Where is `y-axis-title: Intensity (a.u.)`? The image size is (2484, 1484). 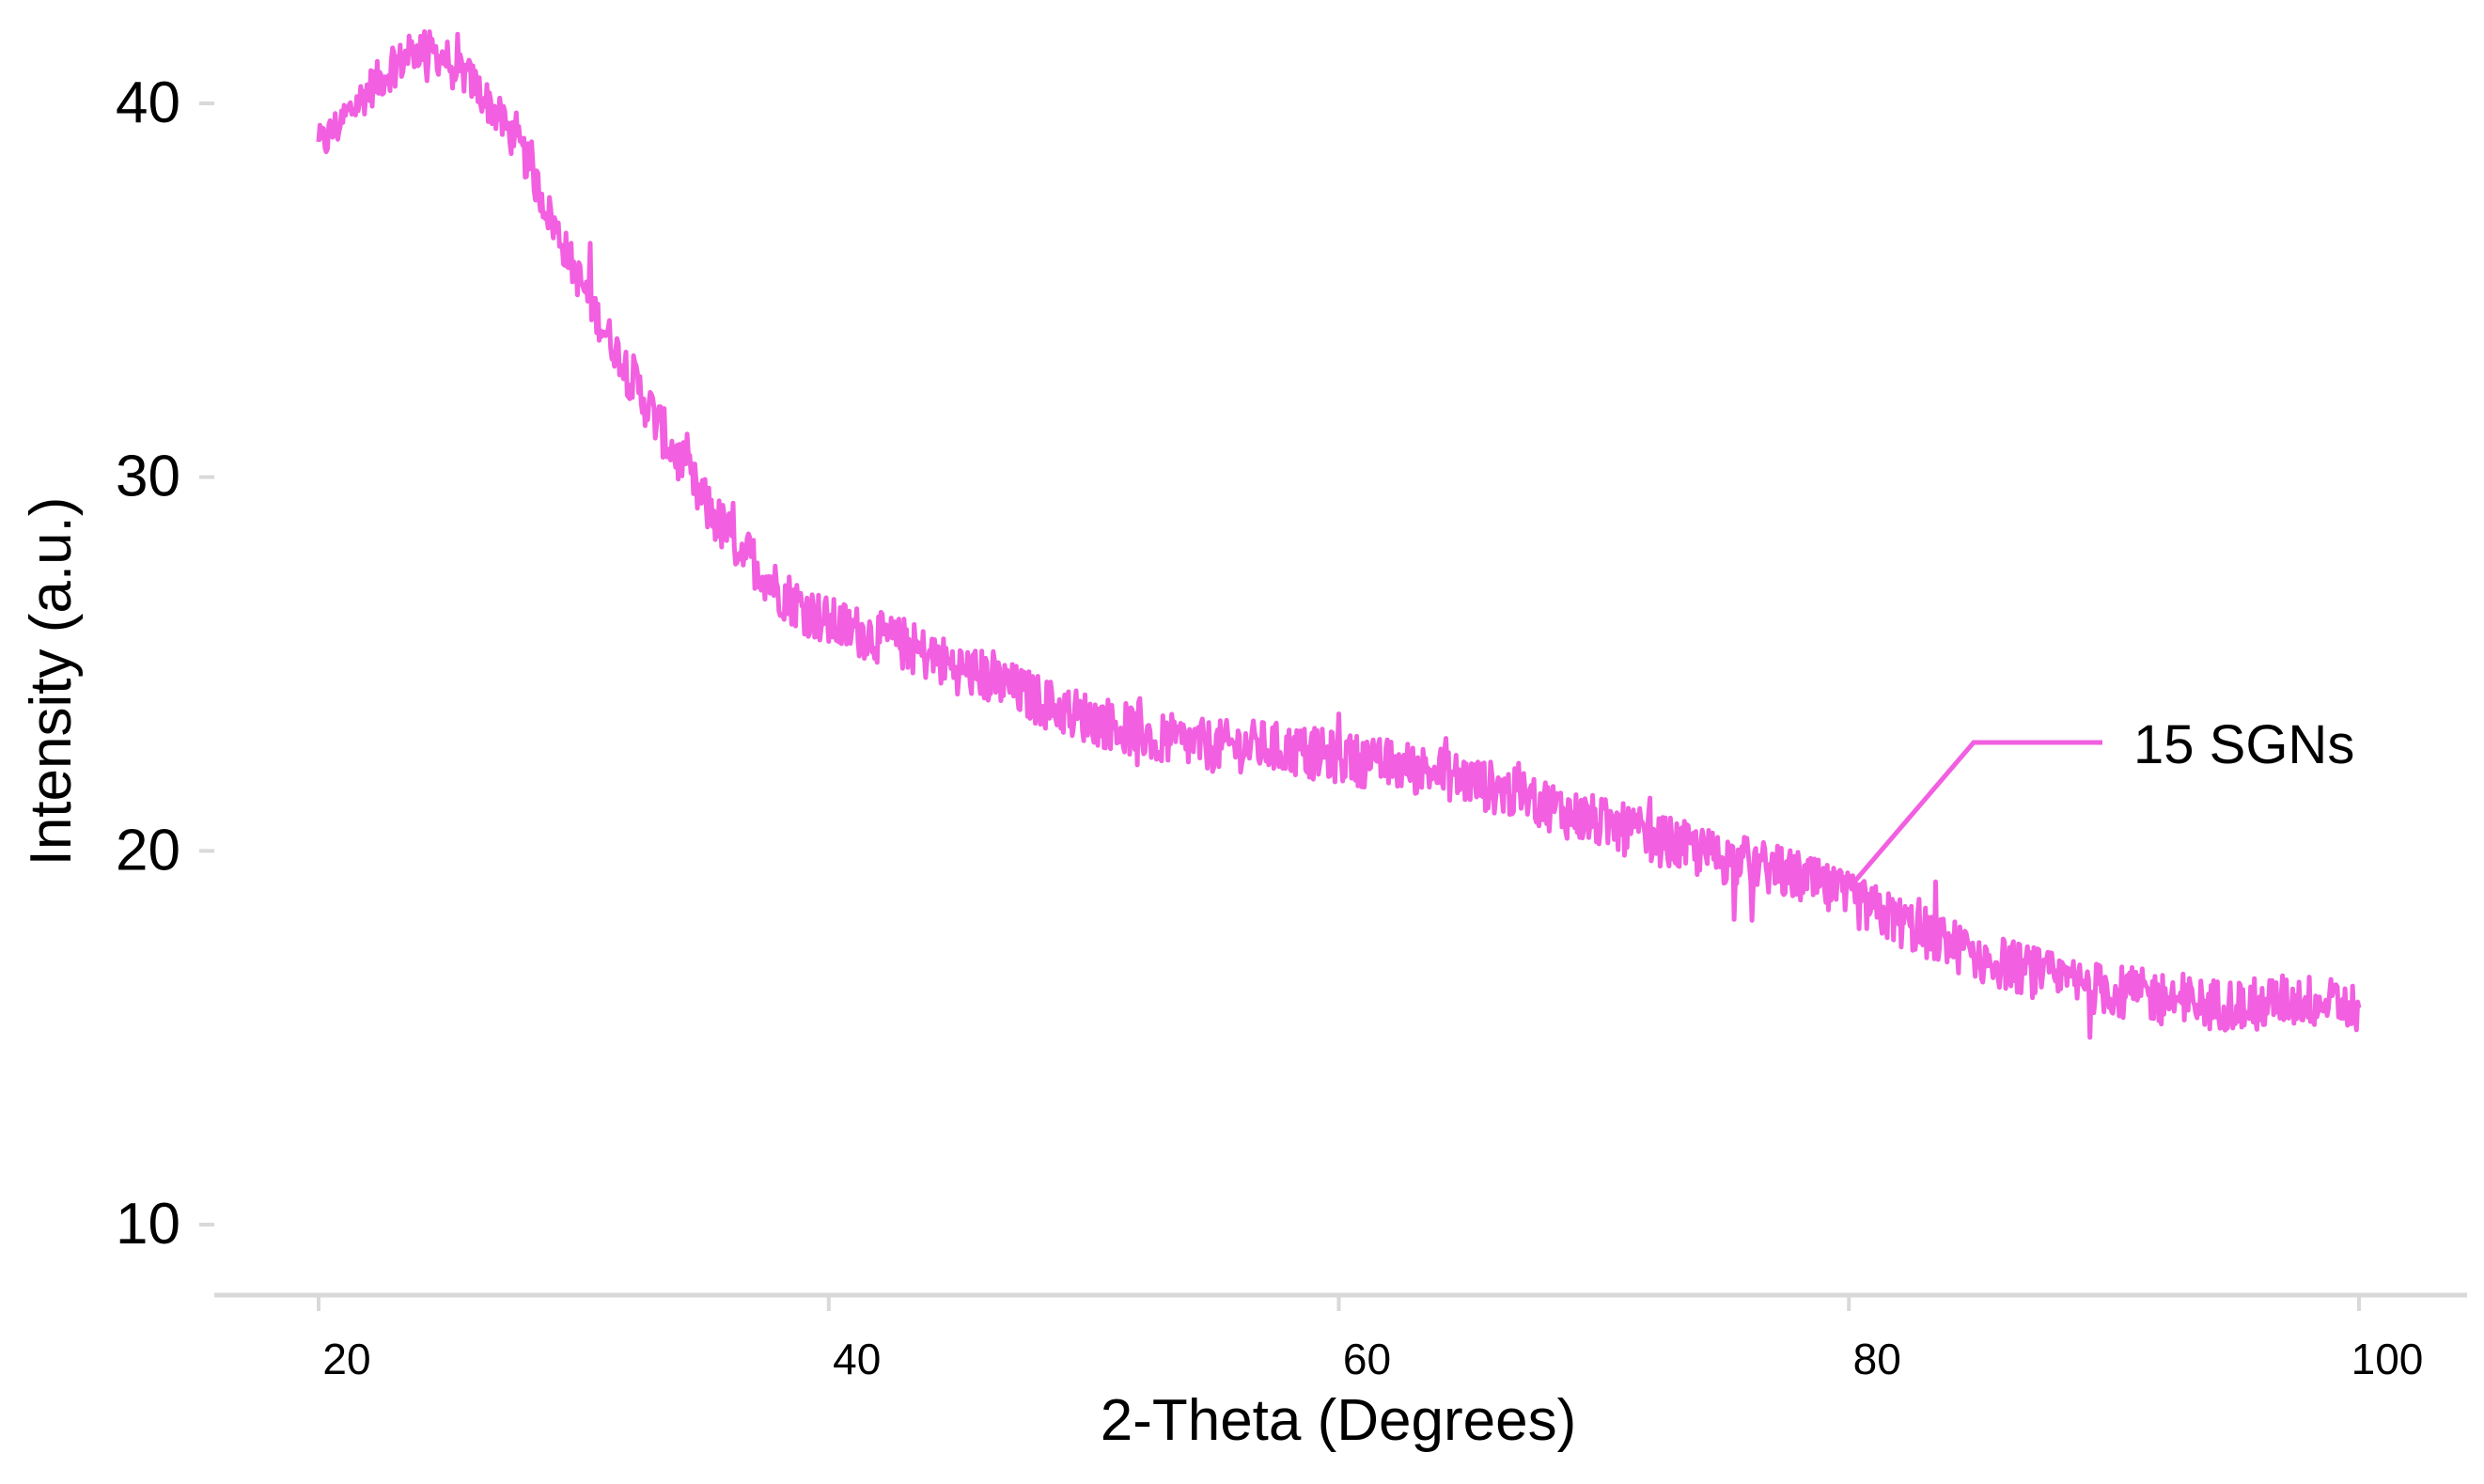 y-axis-title: Intensity (a.u.) is located at coordinates (51, 682).